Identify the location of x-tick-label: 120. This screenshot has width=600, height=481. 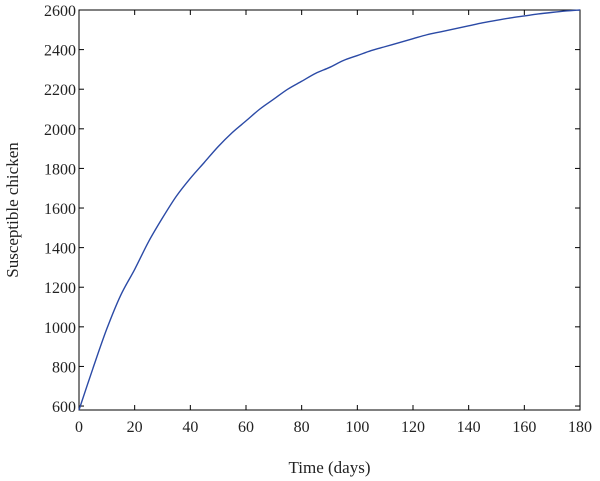
(413, 427).